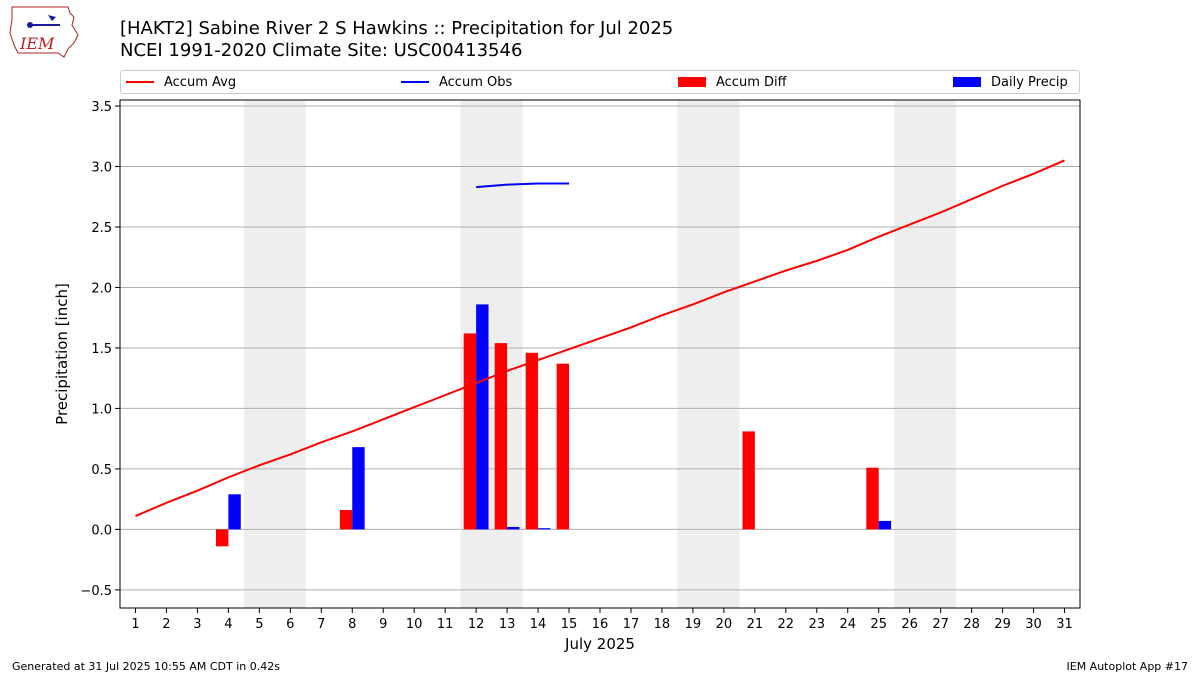  Describe the element at coordinates (1002, 624) in the screenshot. I see `x-tick-label: 29` at that location.